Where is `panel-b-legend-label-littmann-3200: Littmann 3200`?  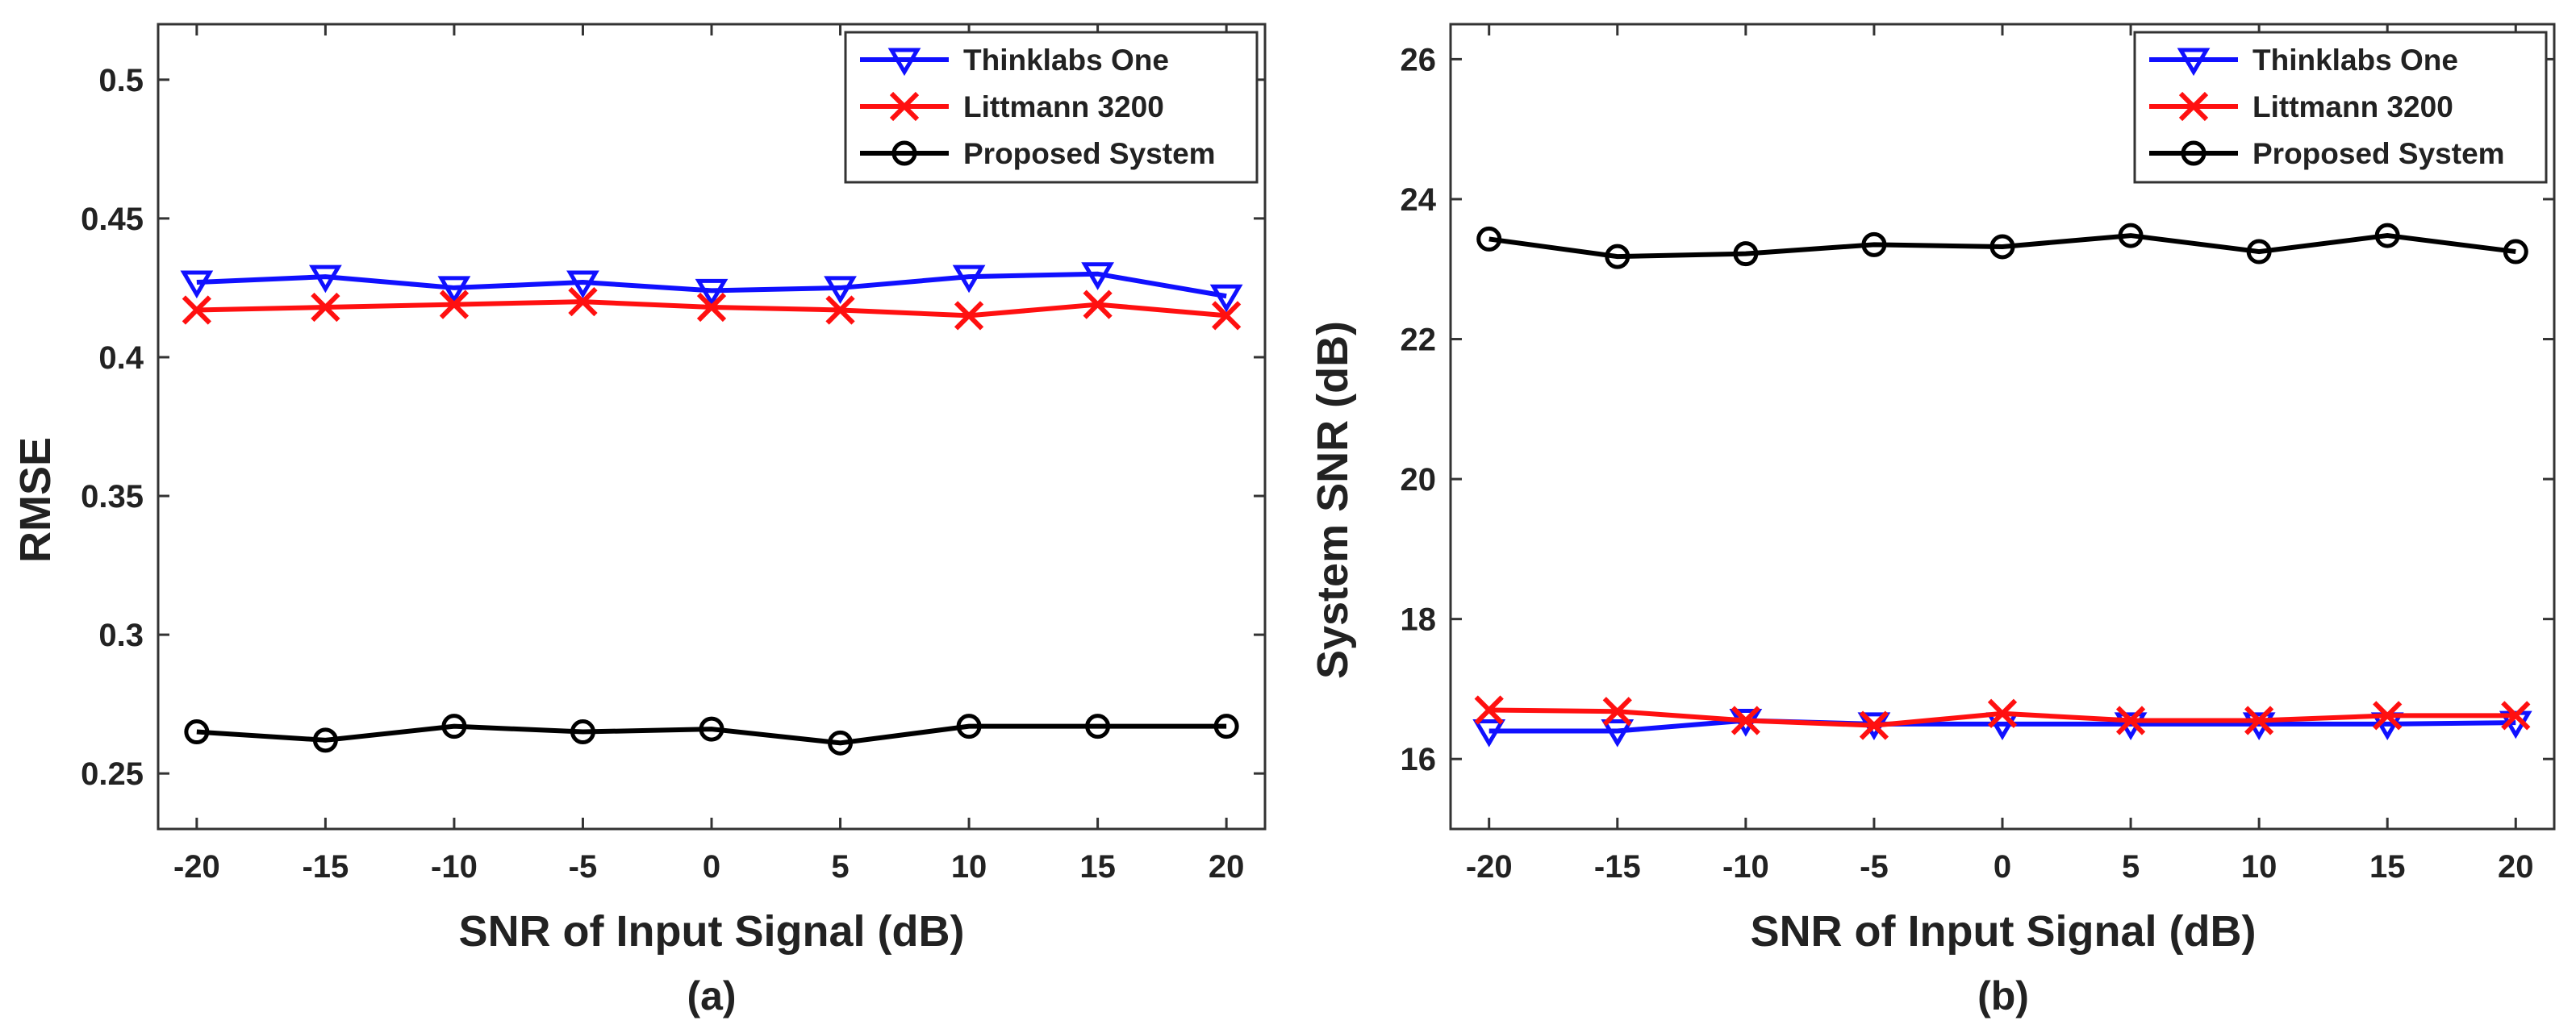 panel-b-legend-label-littmann-3200: Littmann 3200 is located at coordinates (2352, 106).